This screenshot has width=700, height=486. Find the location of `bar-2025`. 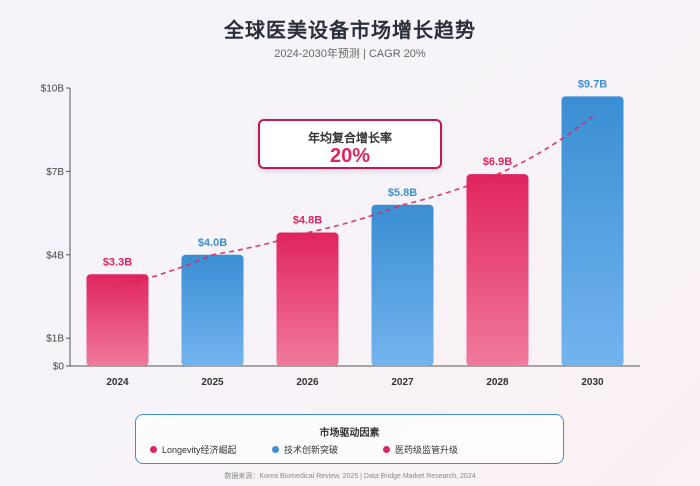

bar-2025 is located at coordinates (212, 310).